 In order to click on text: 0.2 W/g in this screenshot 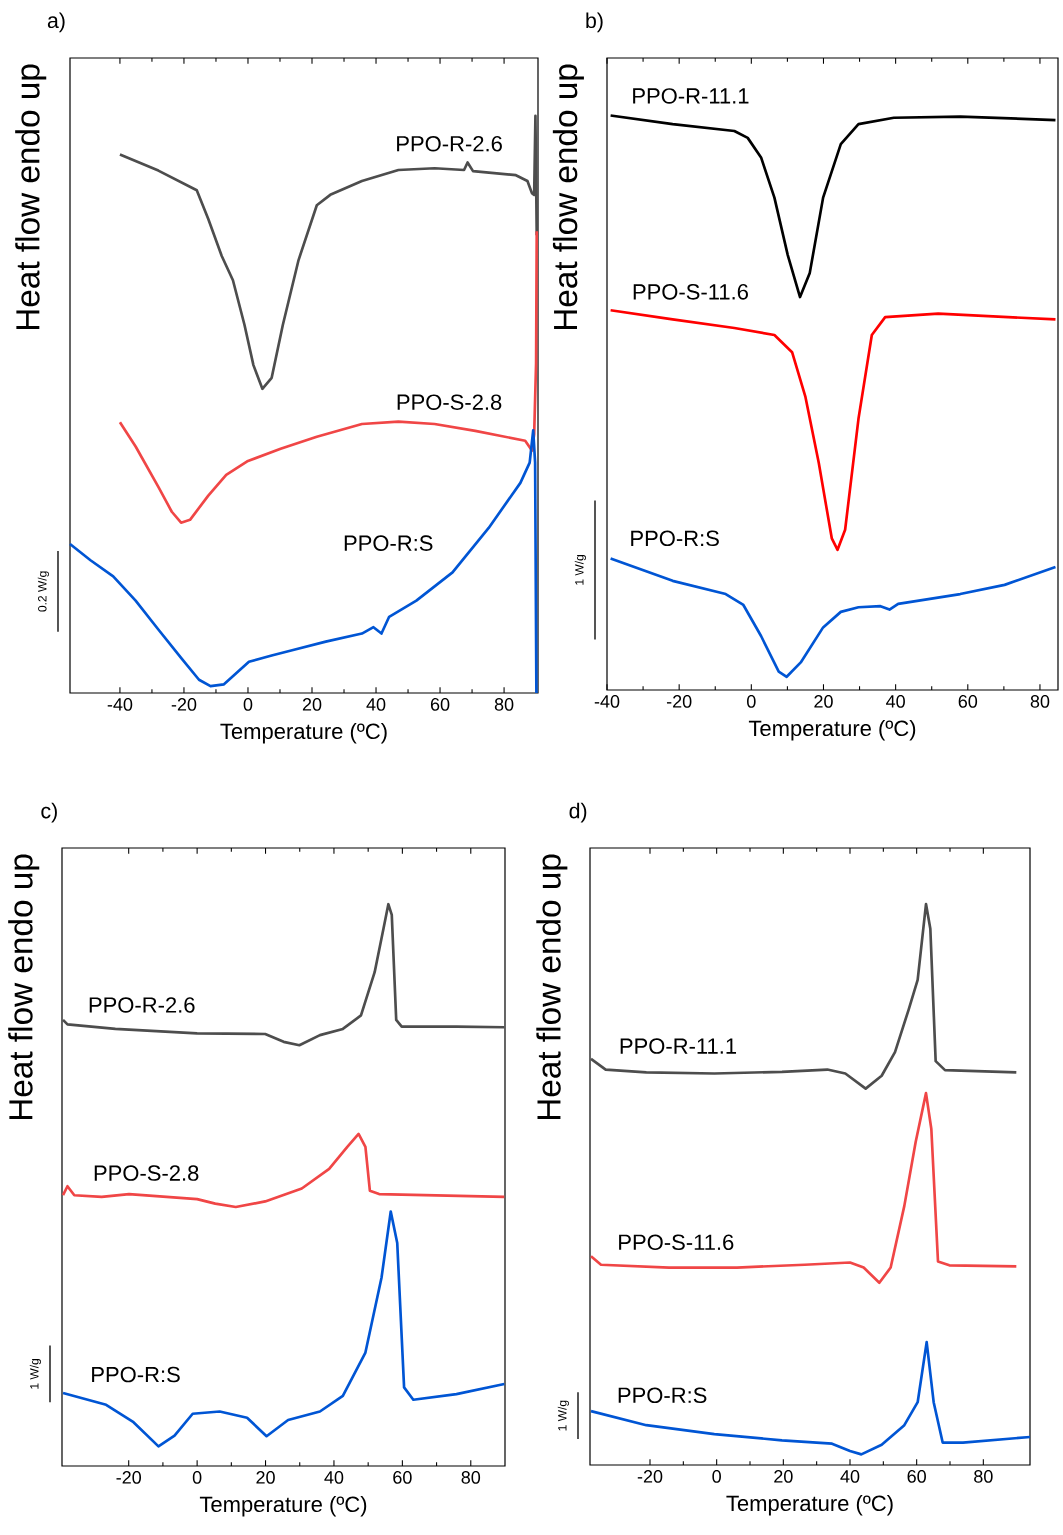, I will do `click(43, 591)`.